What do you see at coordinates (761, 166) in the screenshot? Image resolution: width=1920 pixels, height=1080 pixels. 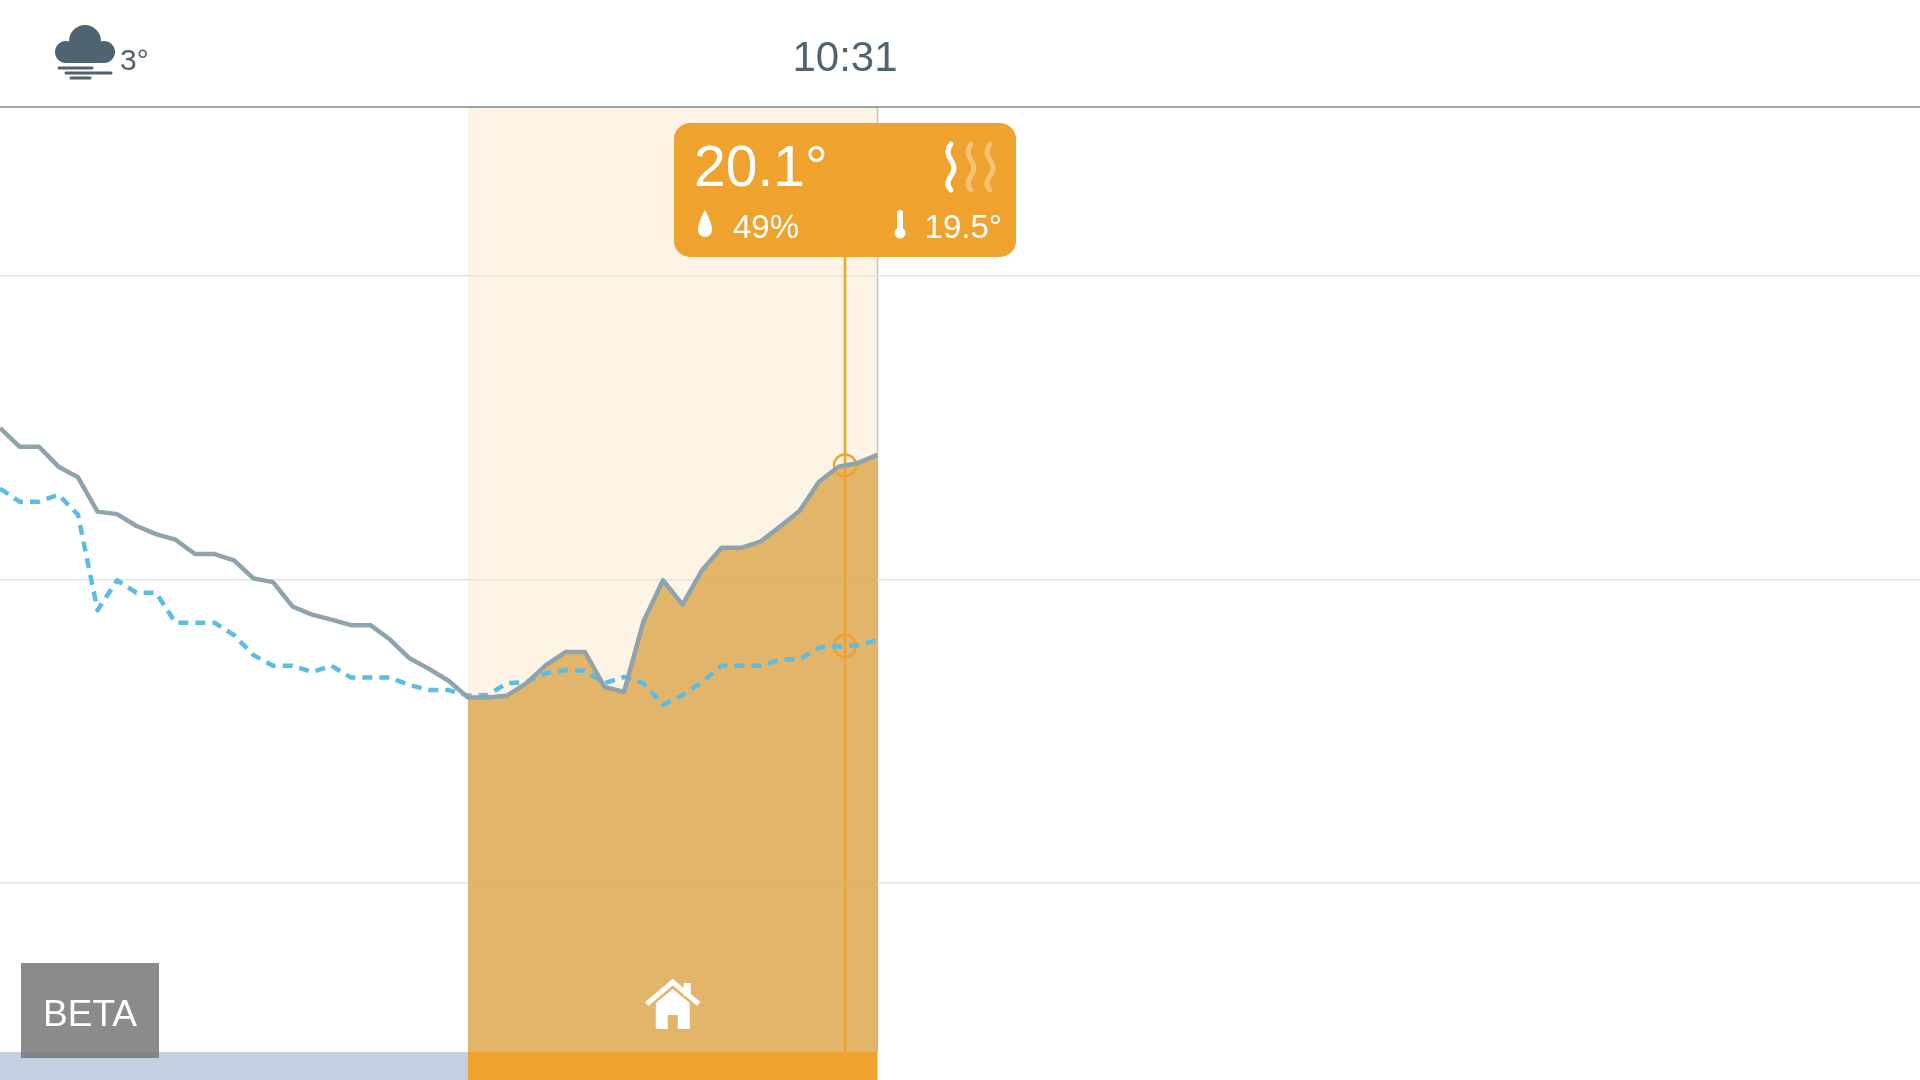 I see `text: 20.1°` at bounding box center [761, 166].